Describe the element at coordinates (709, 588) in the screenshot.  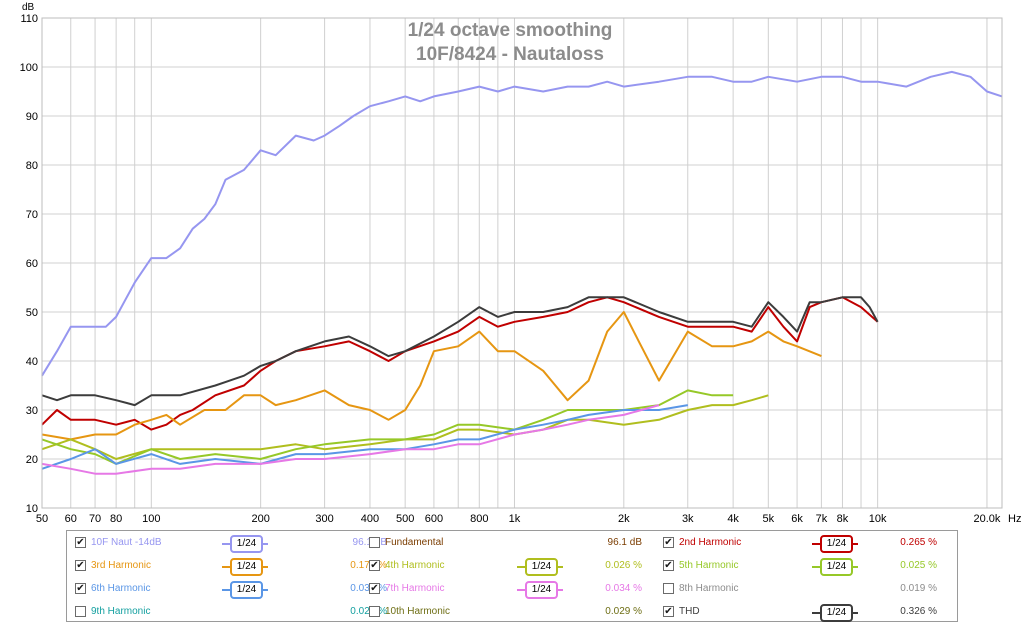
I see `legend-label: 8th Harmonic` at that location.